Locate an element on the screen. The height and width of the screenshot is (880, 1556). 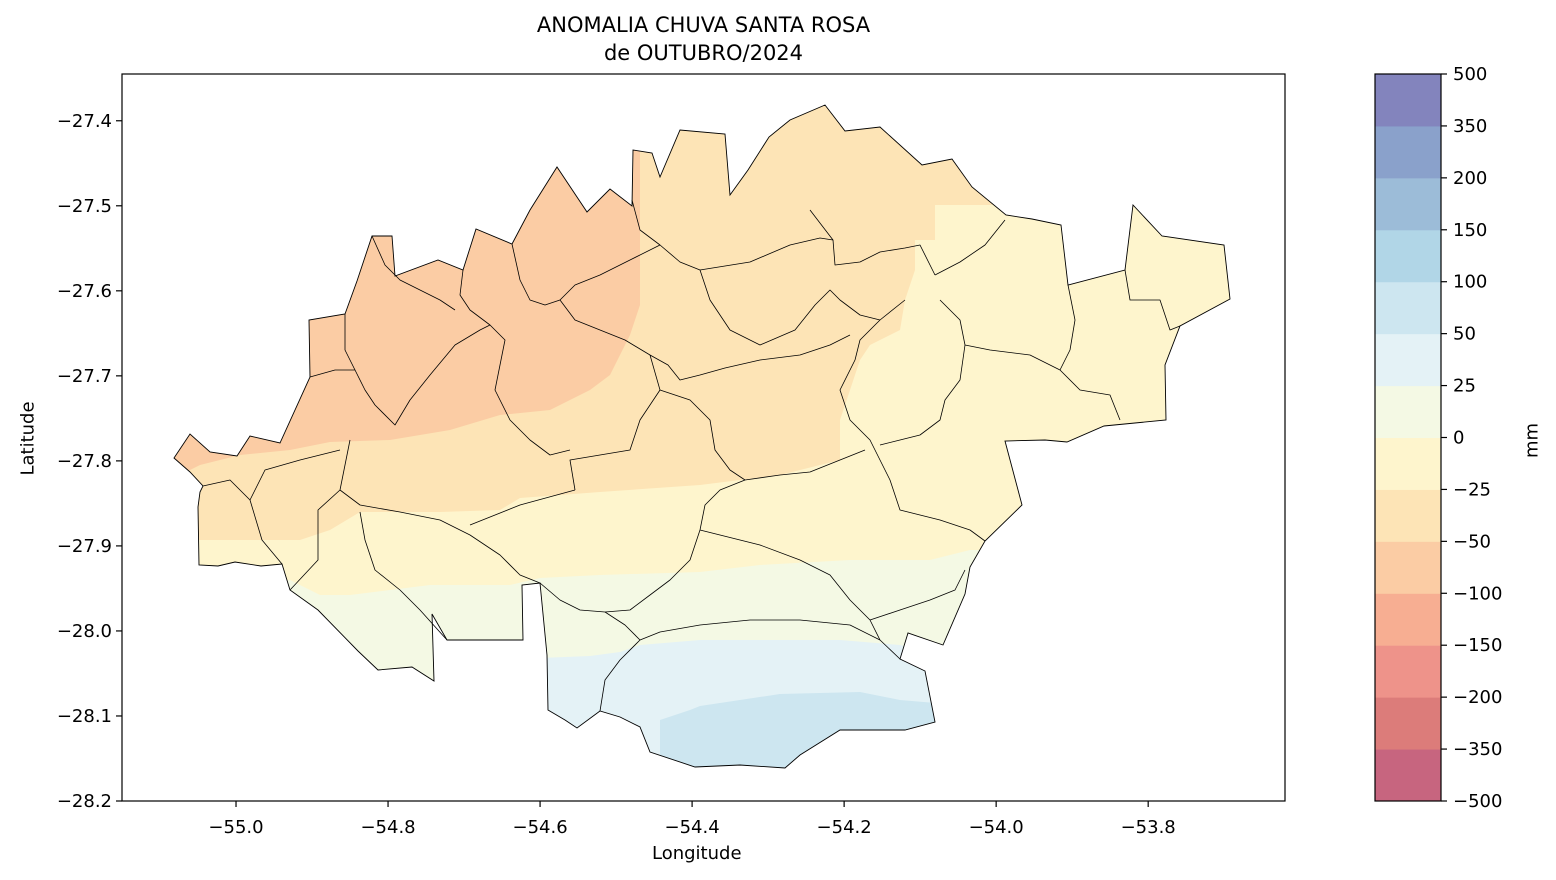
colorbar-tick-label: 50 is located at coordinates (1464, 334).